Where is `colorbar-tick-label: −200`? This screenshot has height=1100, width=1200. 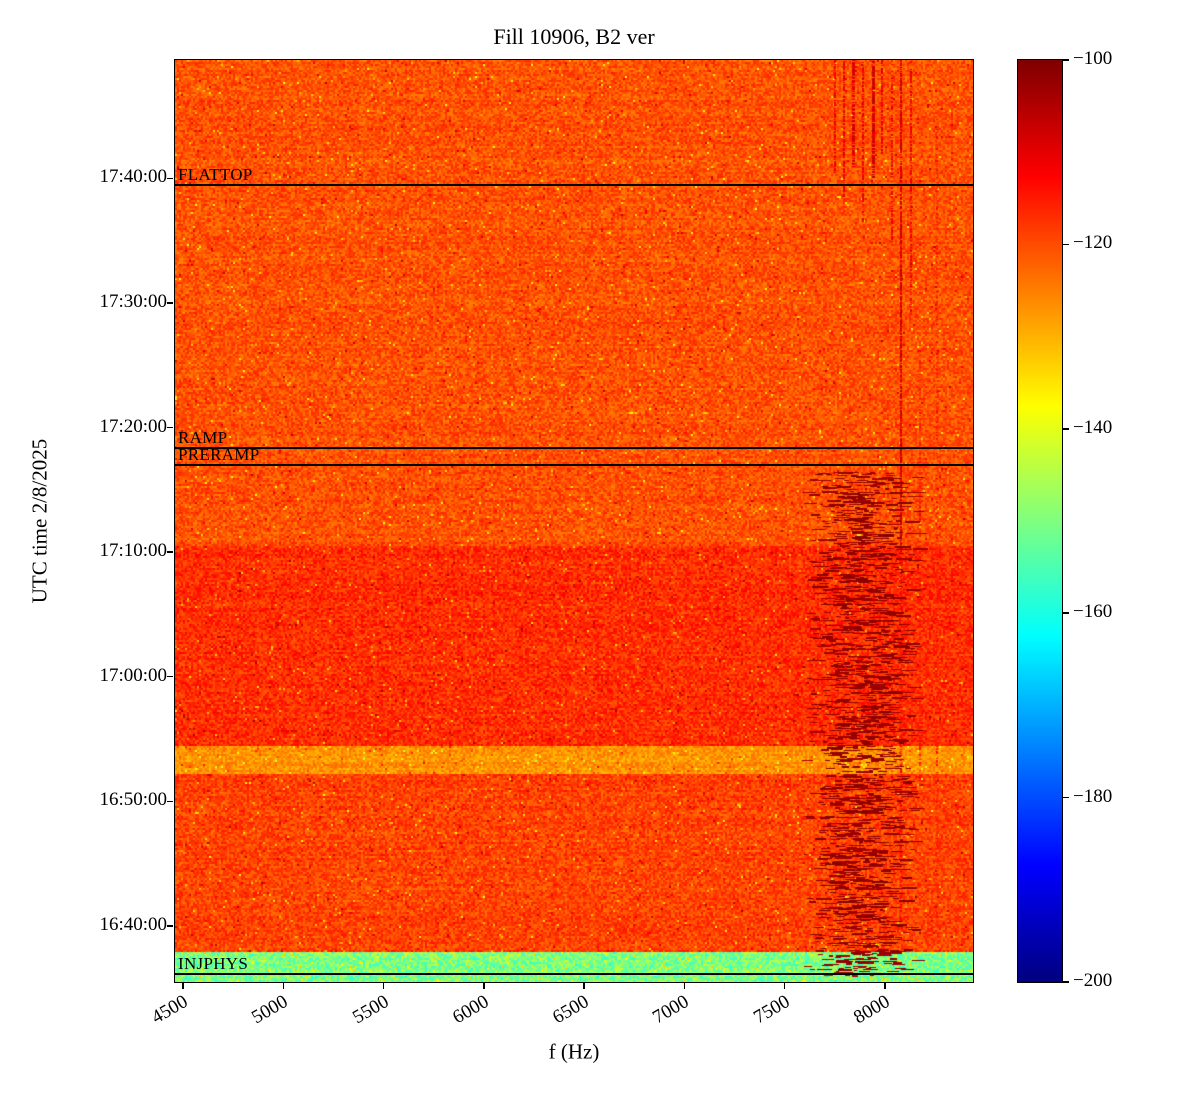
colorbar-tick-label: −200 is located at coordinates (1093, 980).